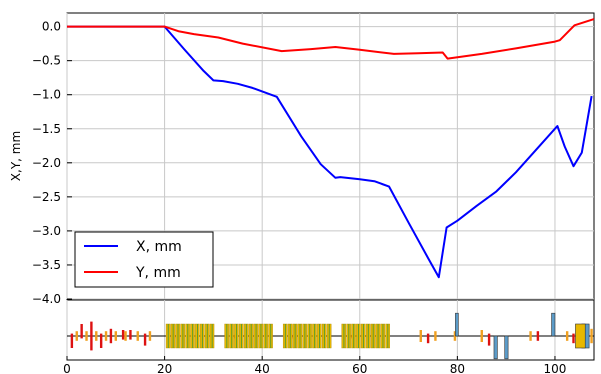 This screenshot has width=601, height=374. Describe the element at coordinates (555, 368) in the screenshot. I see `x-tick-label: 100` at that location.